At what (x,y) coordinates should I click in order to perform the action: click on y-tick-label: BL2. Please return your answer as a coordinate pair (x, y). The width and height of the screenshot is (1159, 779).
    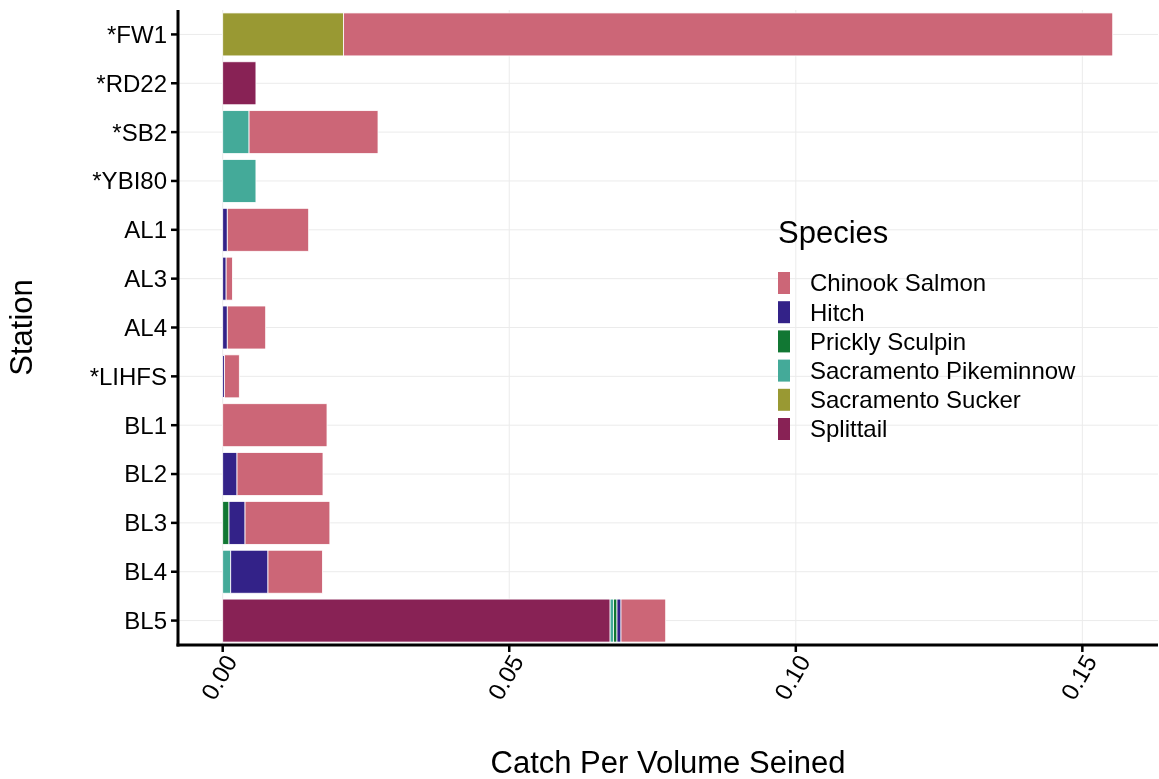
    Looking at the image, I should click on (145, 474).